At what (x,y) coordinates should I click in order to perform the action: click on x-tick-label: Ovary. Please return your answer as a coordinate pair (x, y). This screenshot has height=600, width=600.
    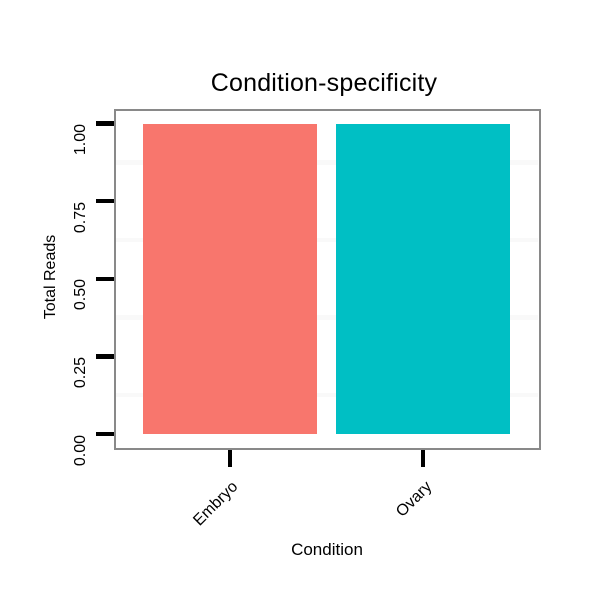
    Looking at the image, I should click on (413, 498).